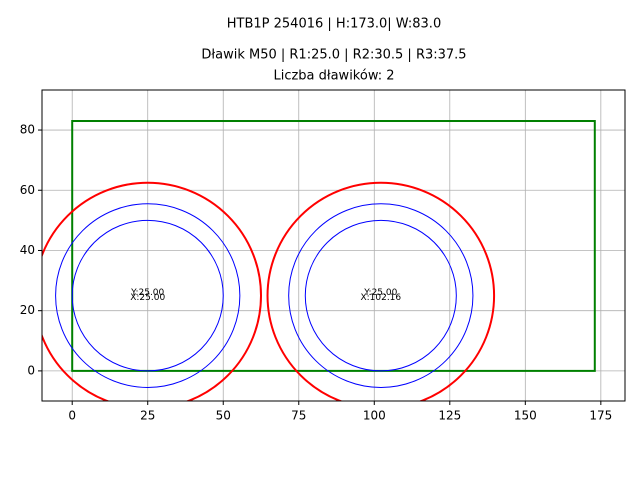 The image size is (640, 480). Describe the element at coordinates (223, 416) in the screenshot. I see `x-tick-label: 50` at that location.